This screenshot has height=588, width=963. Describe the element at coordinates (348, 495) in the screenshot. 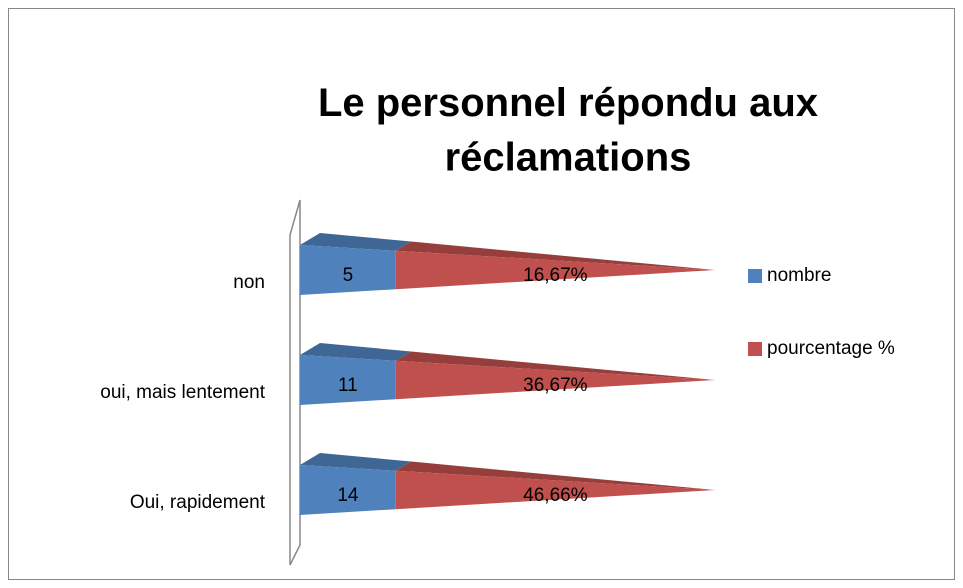

I see `data-label: 14` at that location.